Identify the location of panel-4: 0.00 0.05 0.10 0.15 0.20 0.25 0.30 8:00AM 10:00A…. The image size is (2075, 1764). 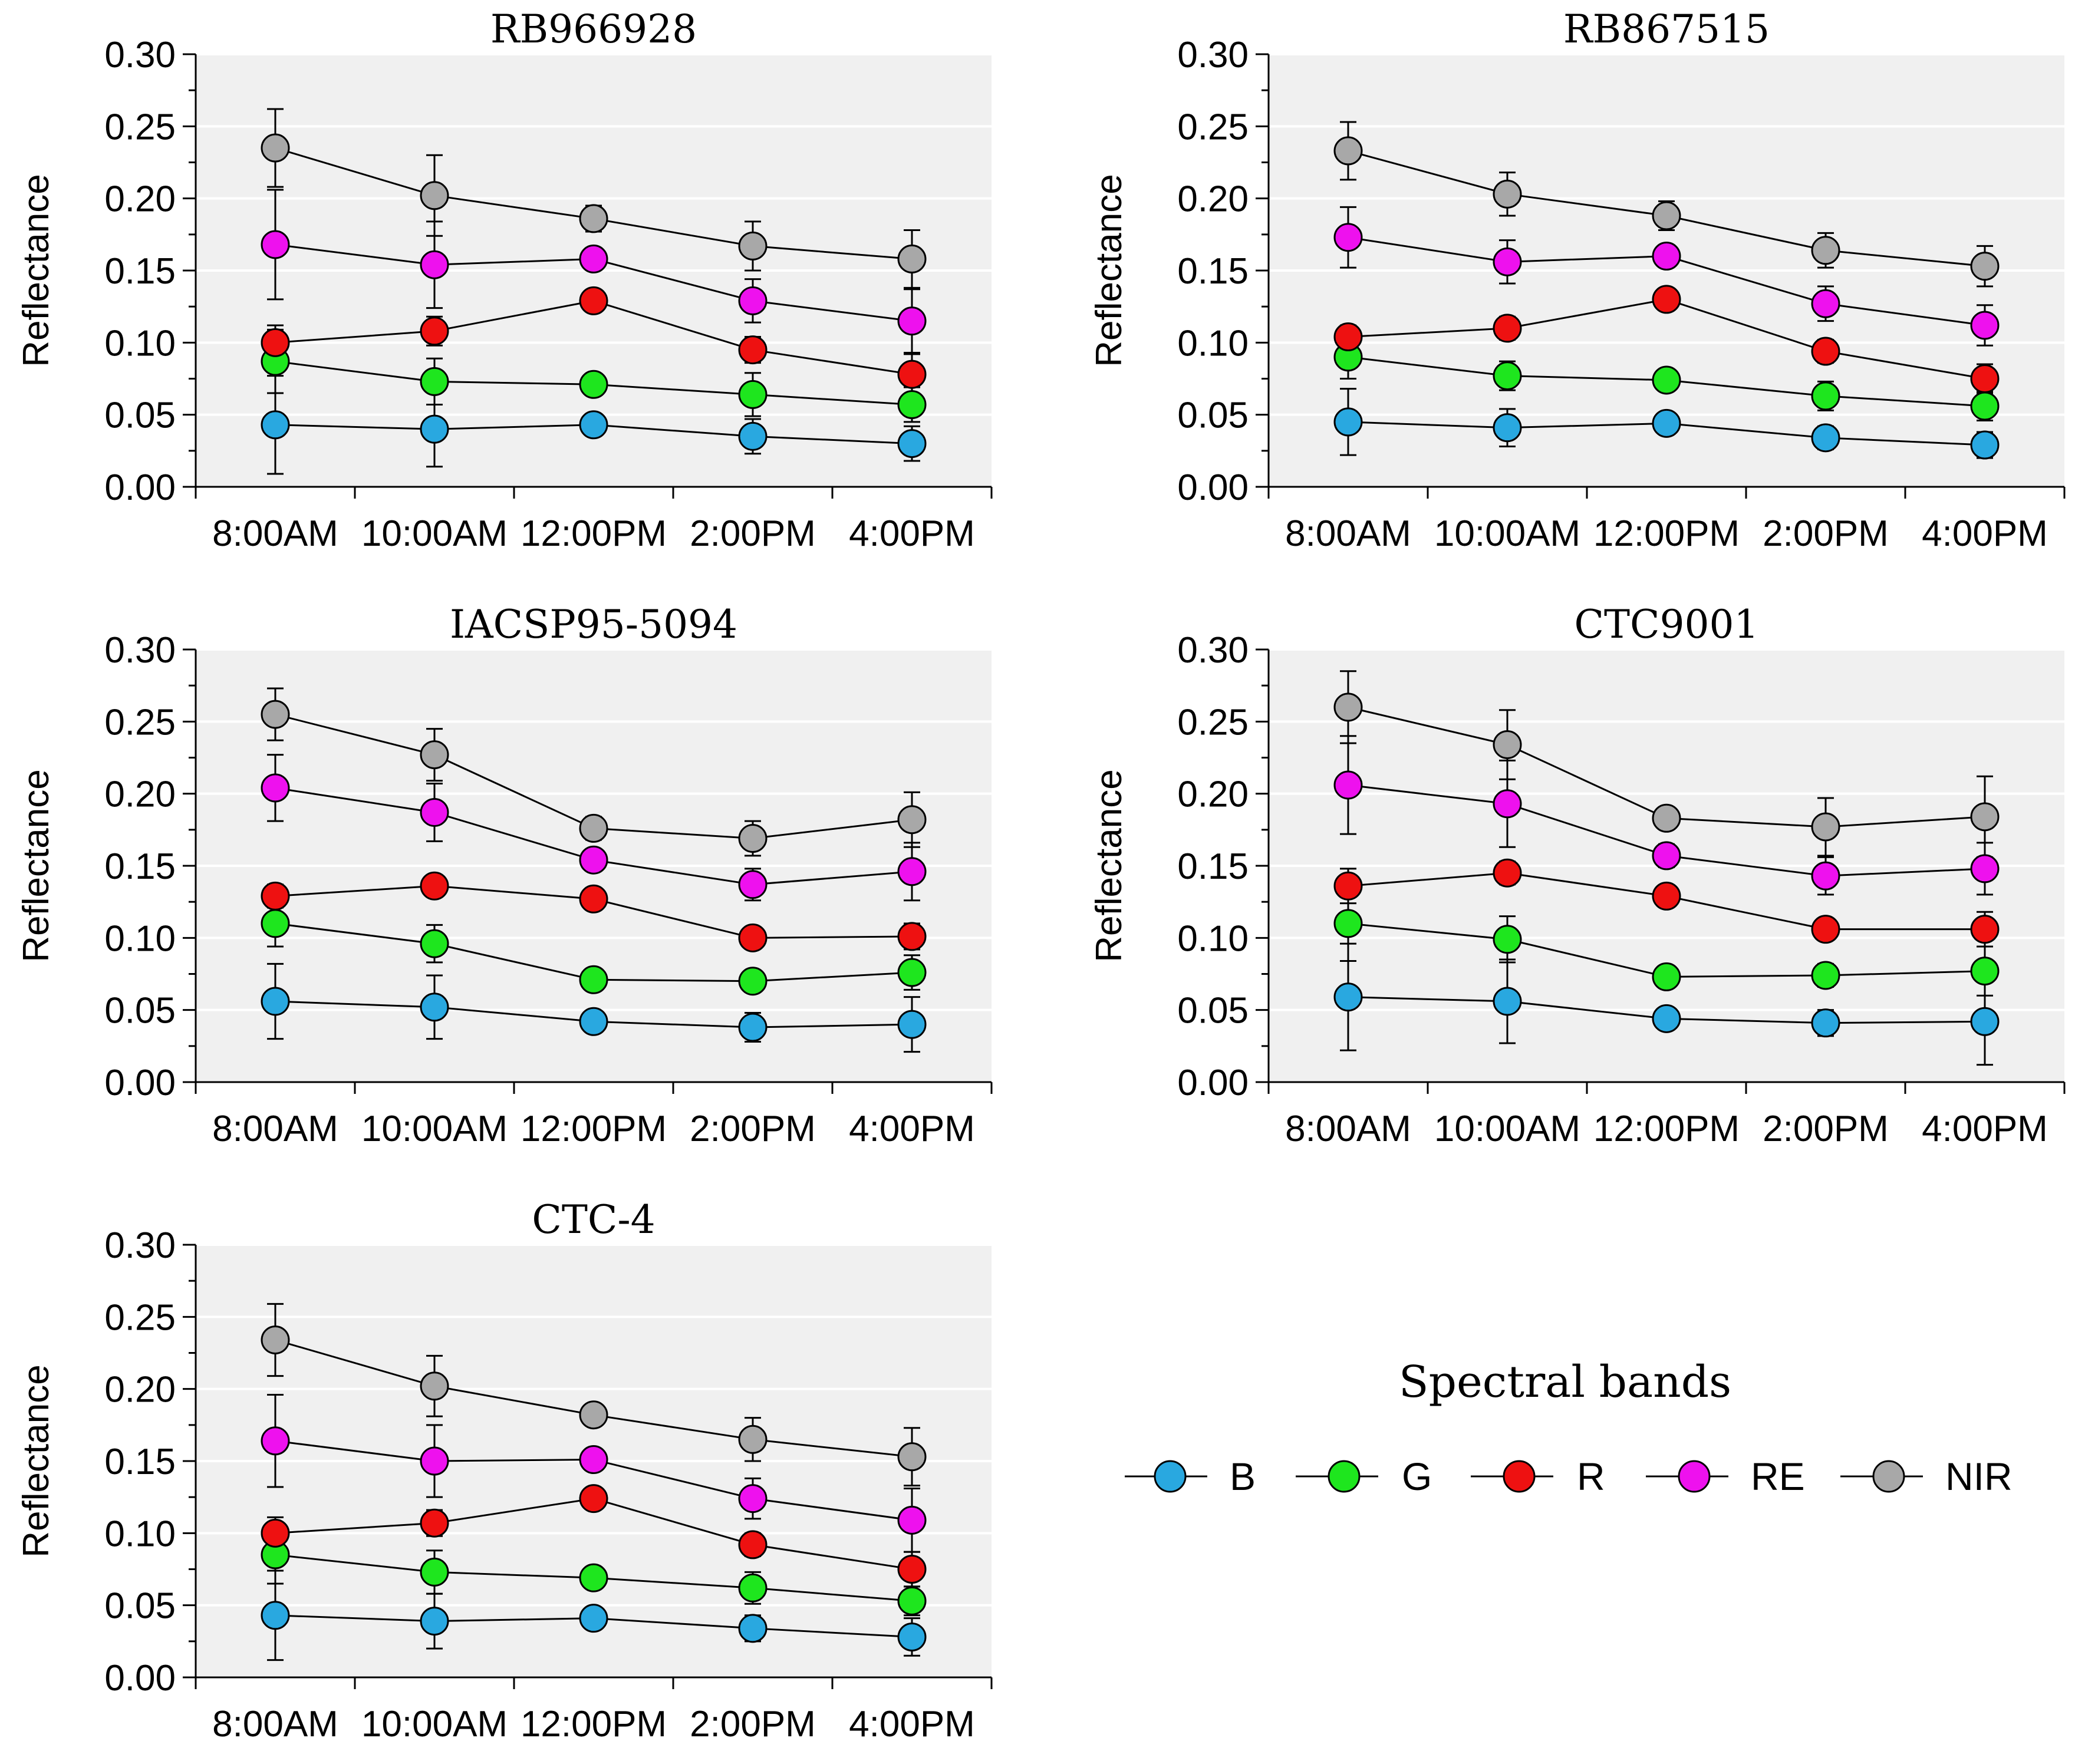
(1577, 875).